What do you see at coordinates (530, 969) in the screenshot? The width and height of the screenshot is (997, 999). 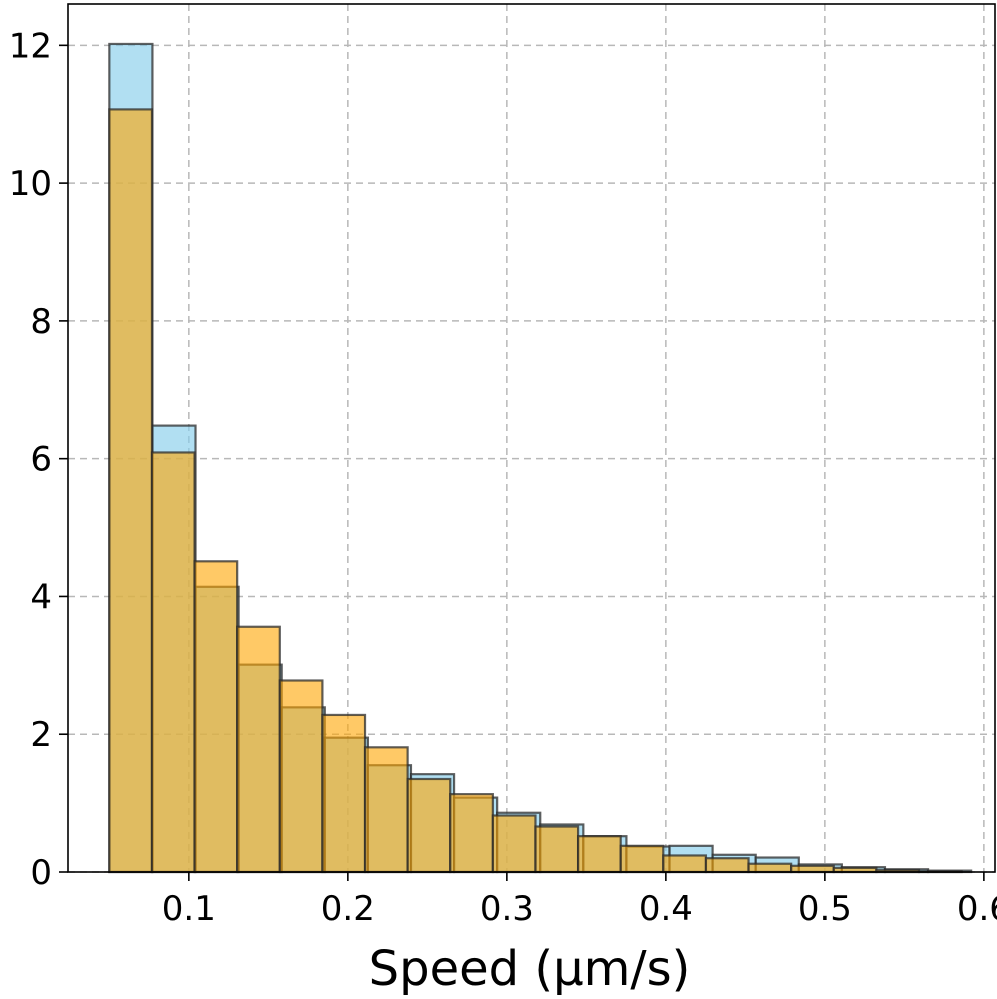 I see `x-axis-label: Speed (μm/s)` at bounding box center [530, 969].